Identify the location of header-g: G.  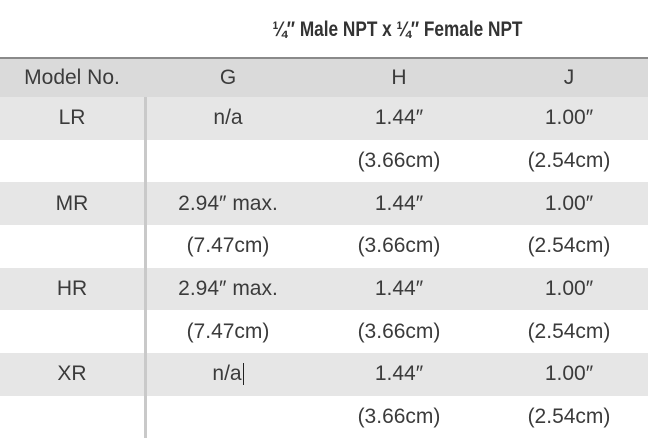
(228, 77).